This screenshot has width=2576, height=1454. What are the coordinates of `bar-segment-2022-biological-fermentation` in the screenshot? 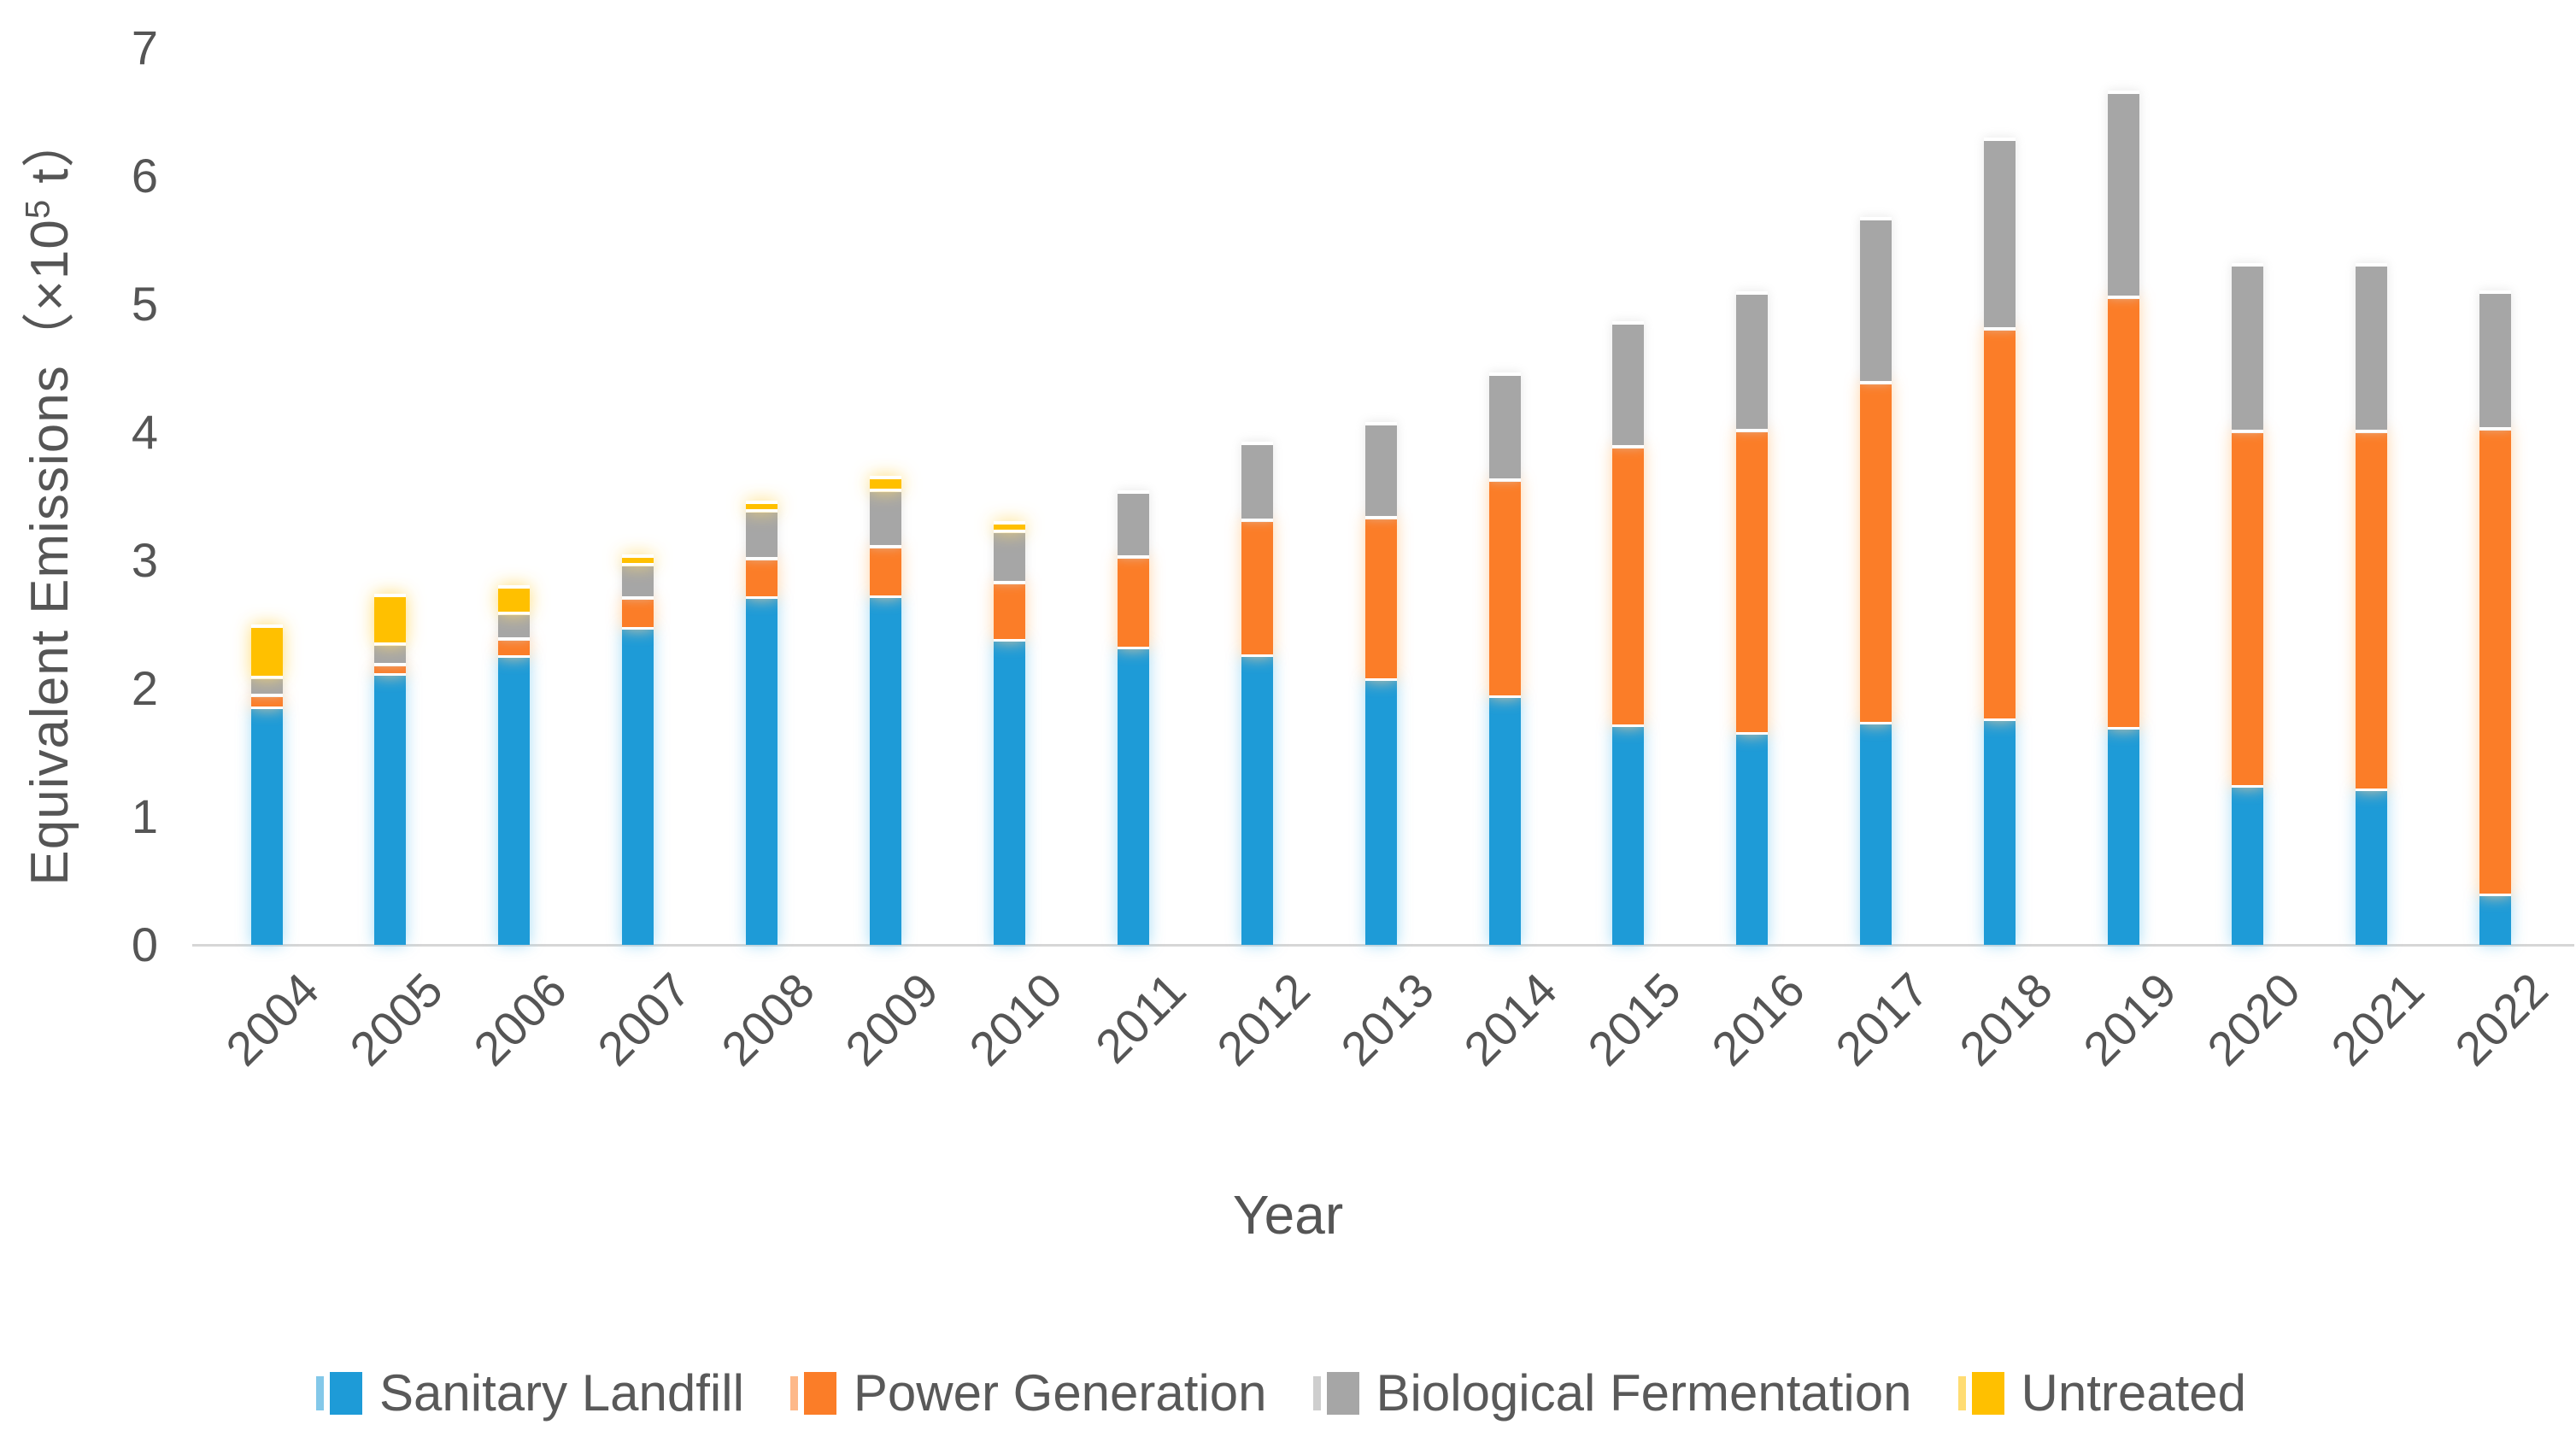 It's located at (2495, 359).